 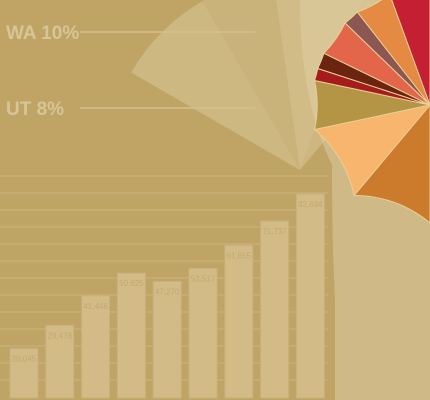 I want to click on ghost-pie-wedge, so click(x=251, y=85).